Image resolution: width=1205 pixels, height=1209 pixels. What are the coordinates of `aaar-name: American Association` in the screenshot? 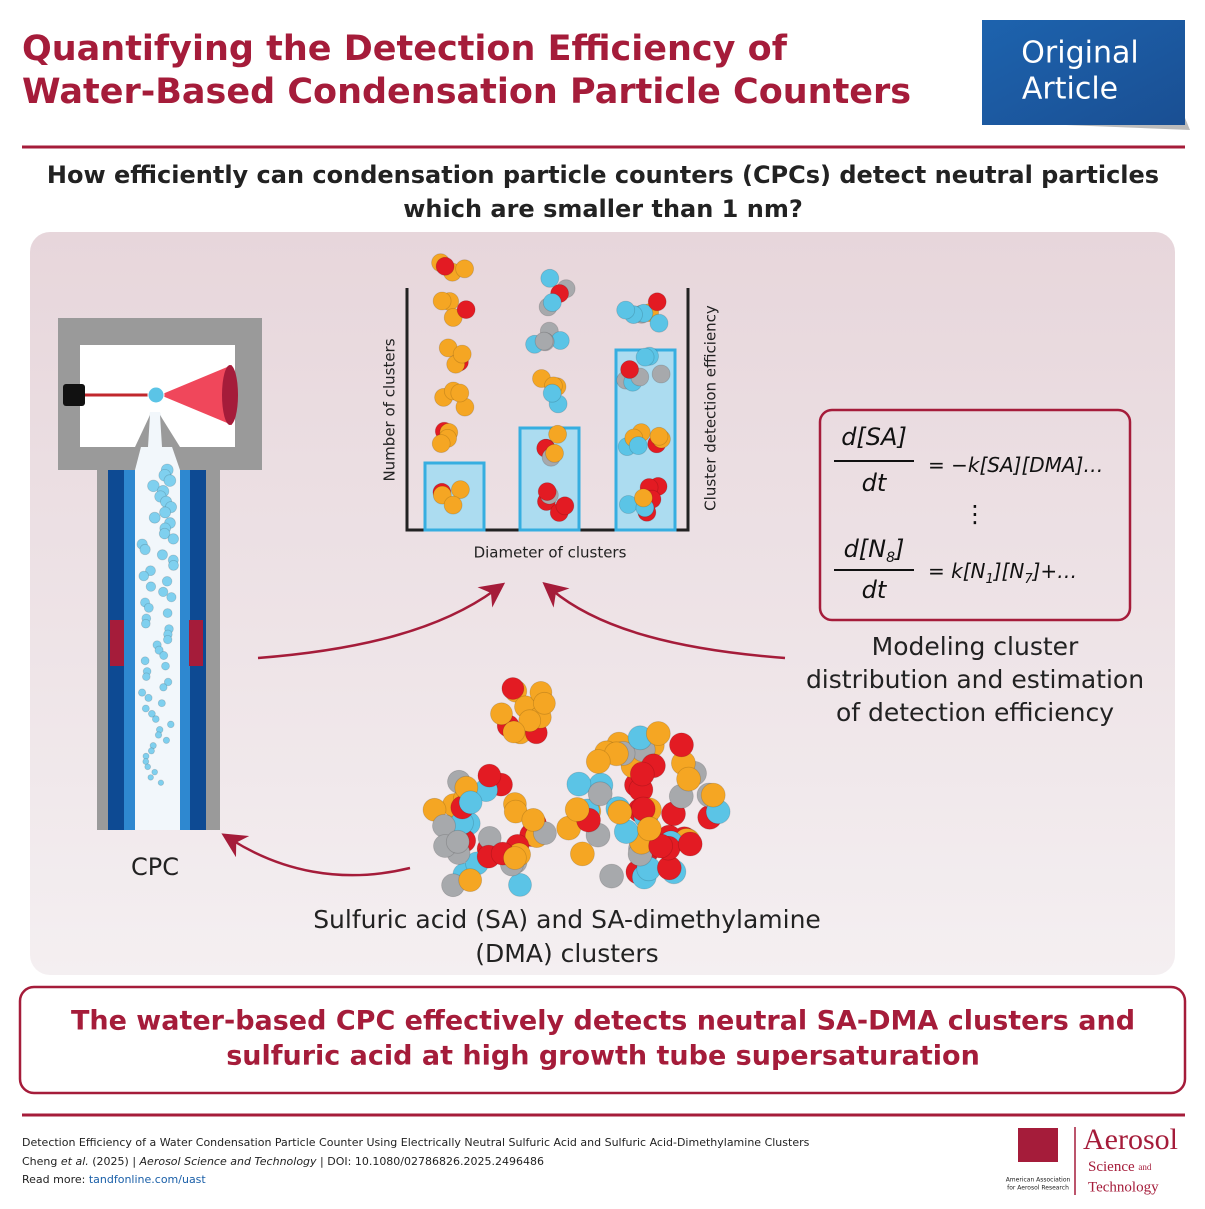 It's located at (1038, 1180).